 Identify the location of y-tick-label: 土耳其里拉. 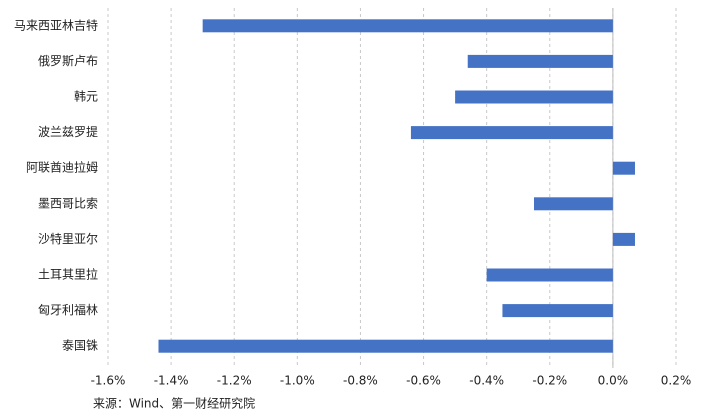
(68, 274).